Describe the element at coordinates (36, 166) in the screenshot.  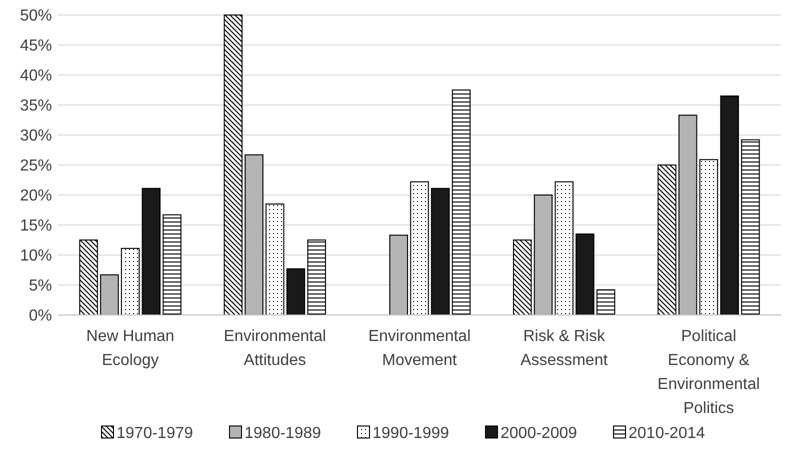
I see `y-tick-label: 25%` at that location.